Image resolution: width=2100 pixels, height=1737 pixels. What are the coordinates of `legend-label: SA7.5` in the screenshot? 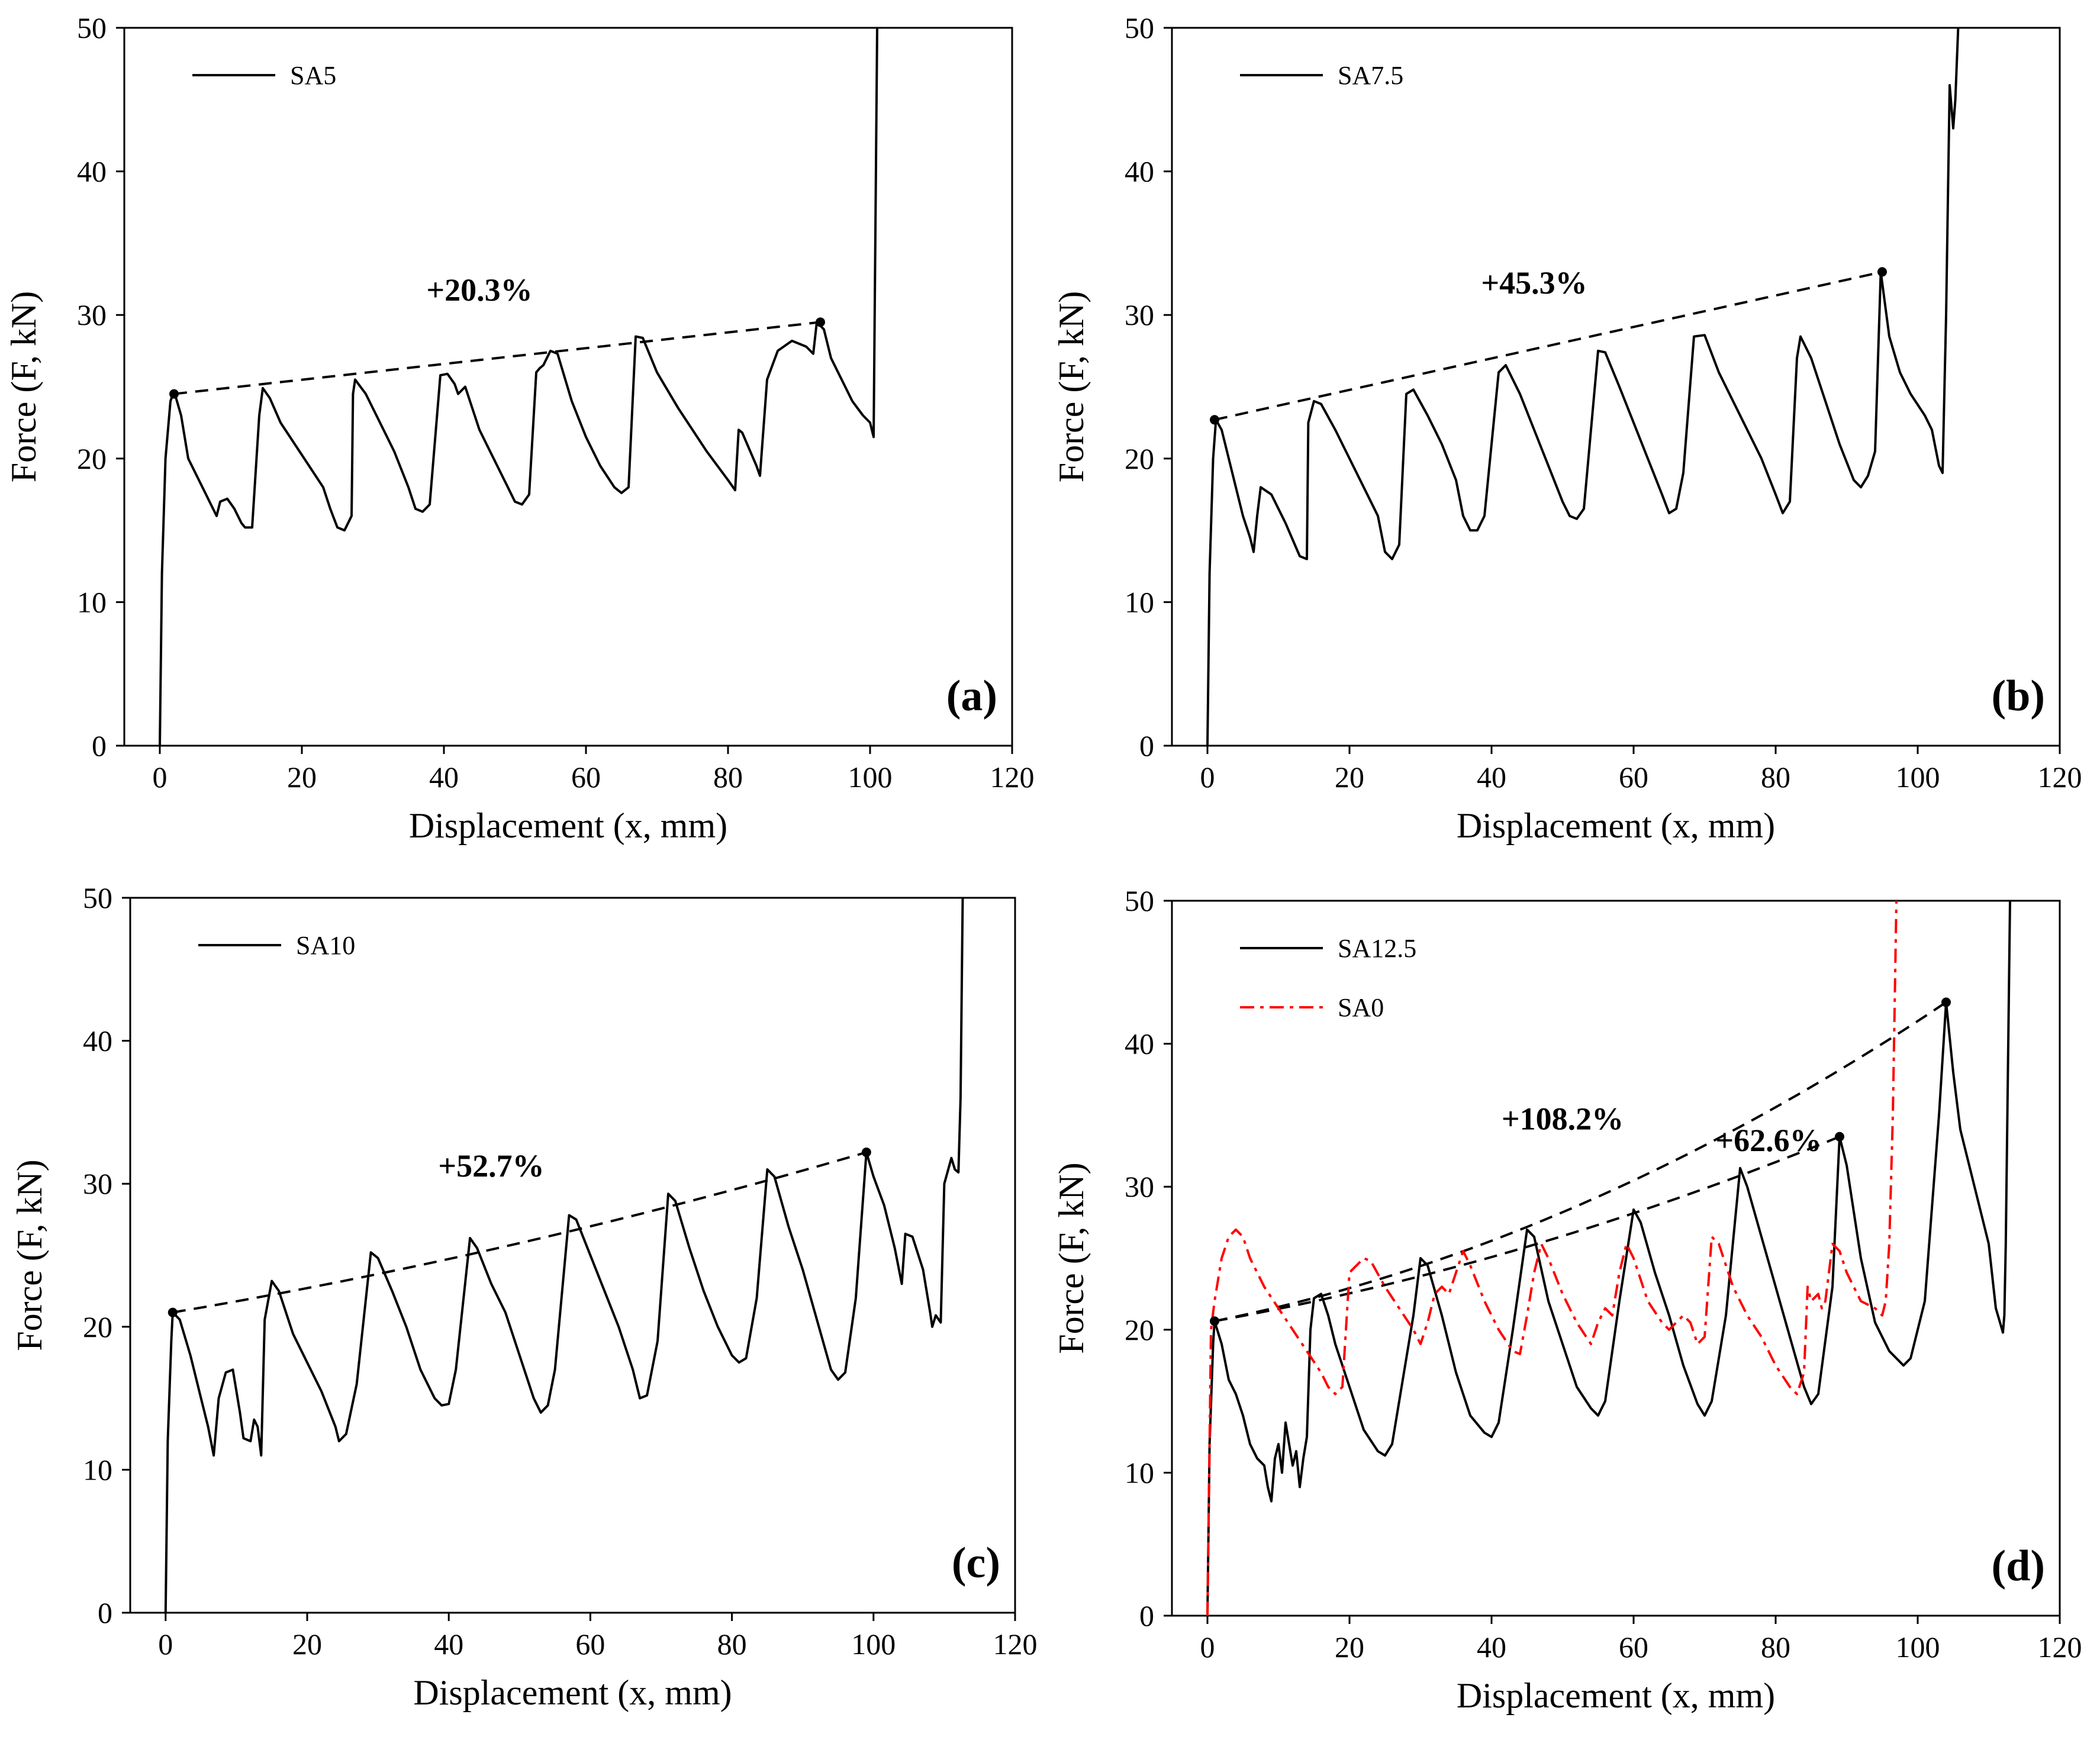 It's located at (1370, 76).